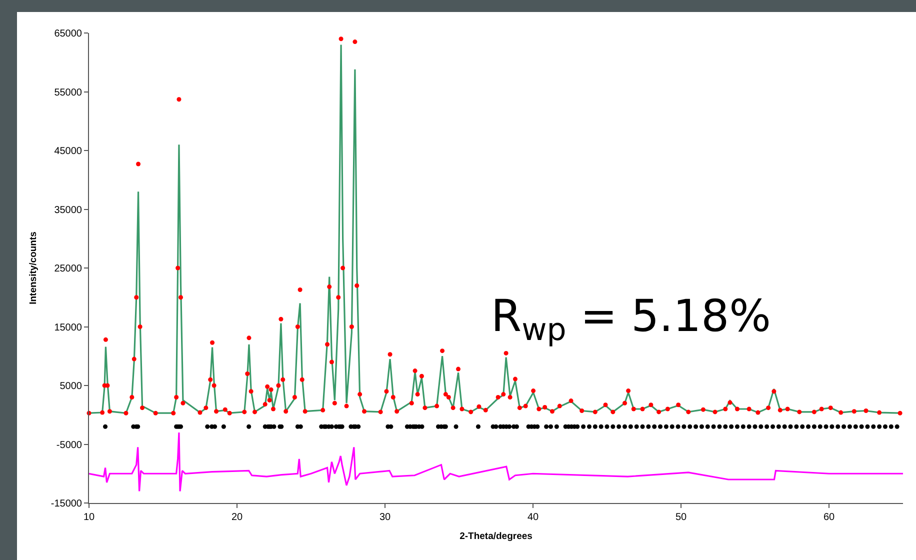  What do you see at coordinates (89, 517) in the screenshot?
I see `x-tick-label: 10` at bounding box center [89, 517].